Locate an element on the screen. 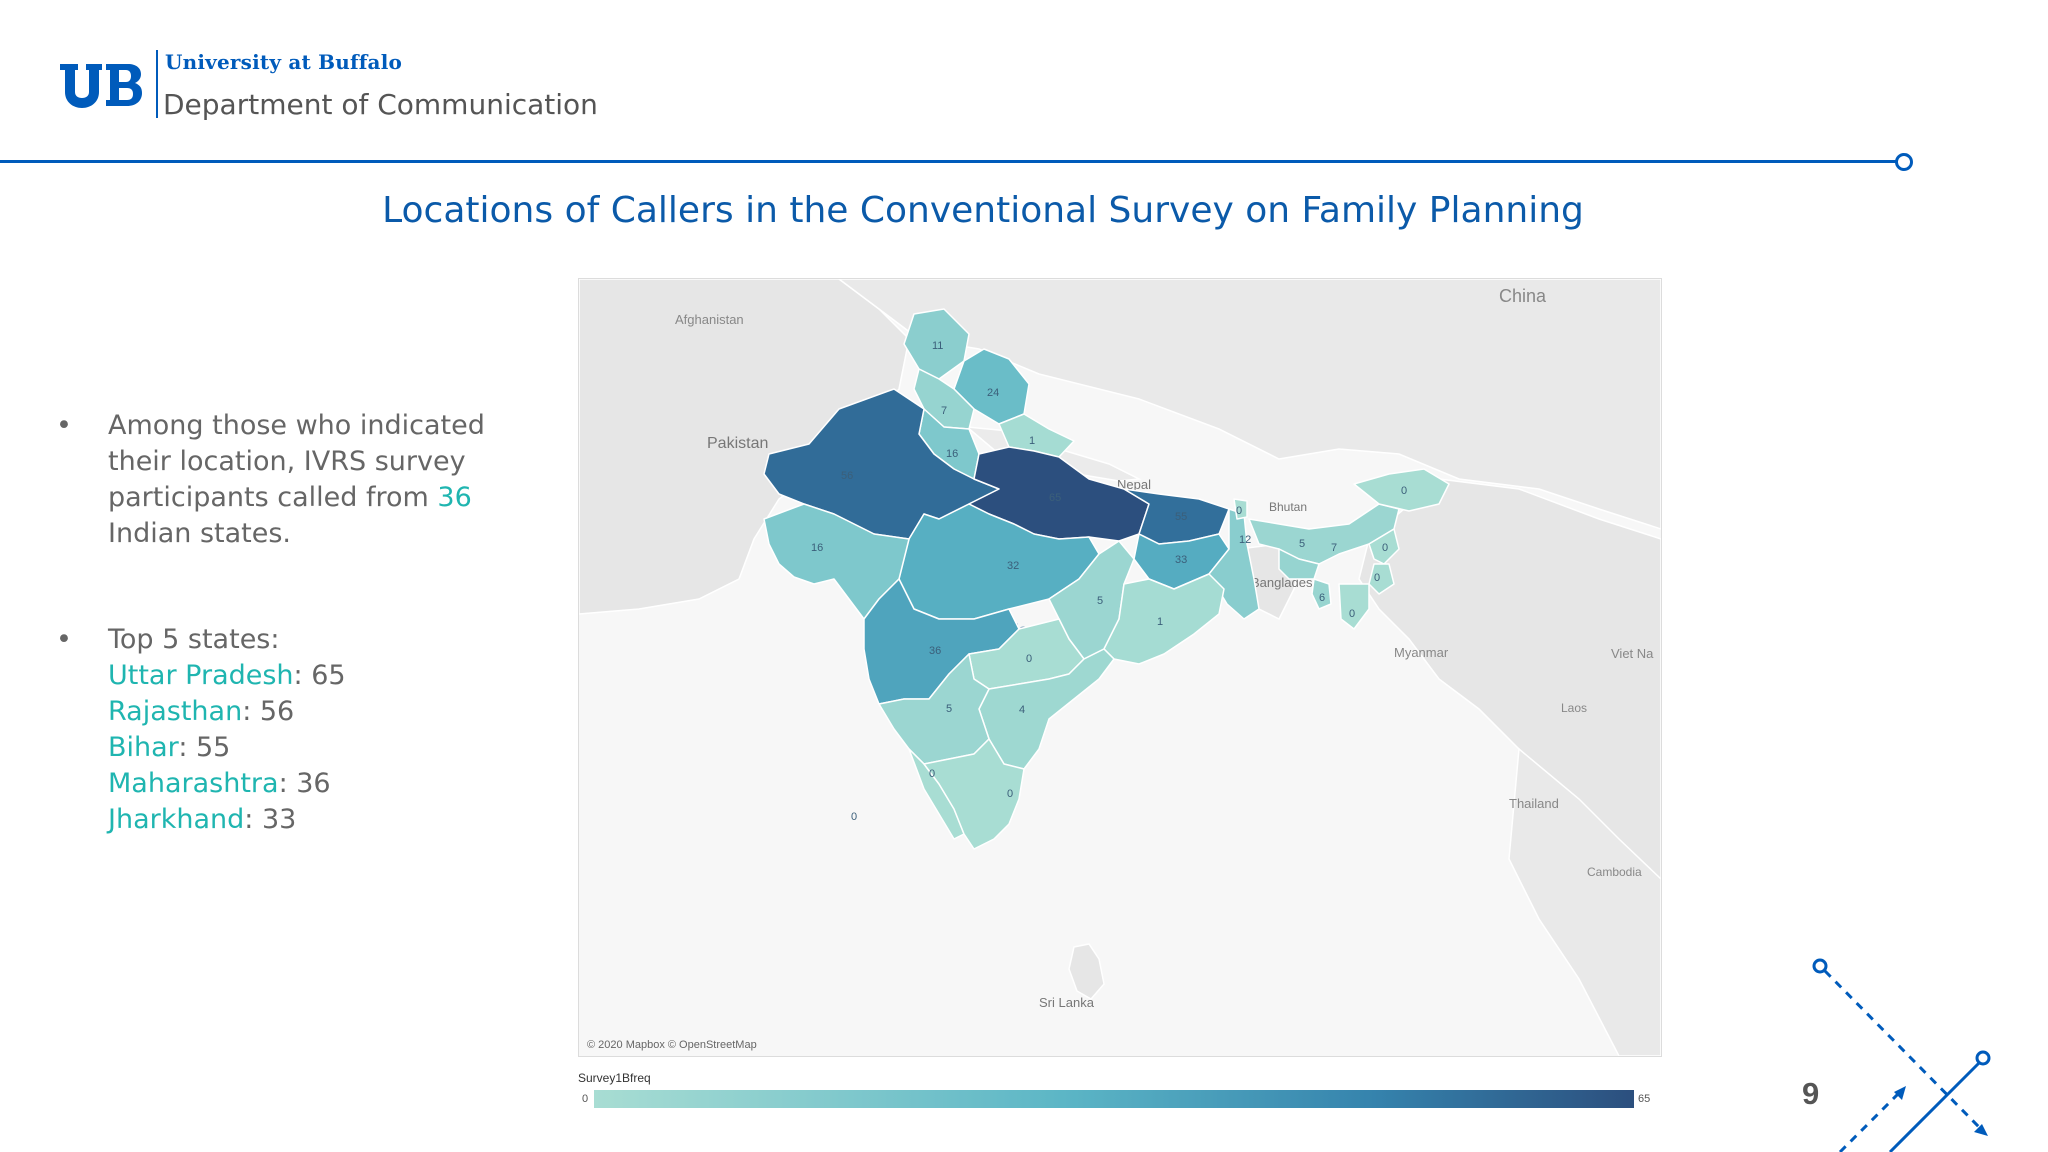  bullet-text-end: Indian states. is located at coordinates (200, 533).